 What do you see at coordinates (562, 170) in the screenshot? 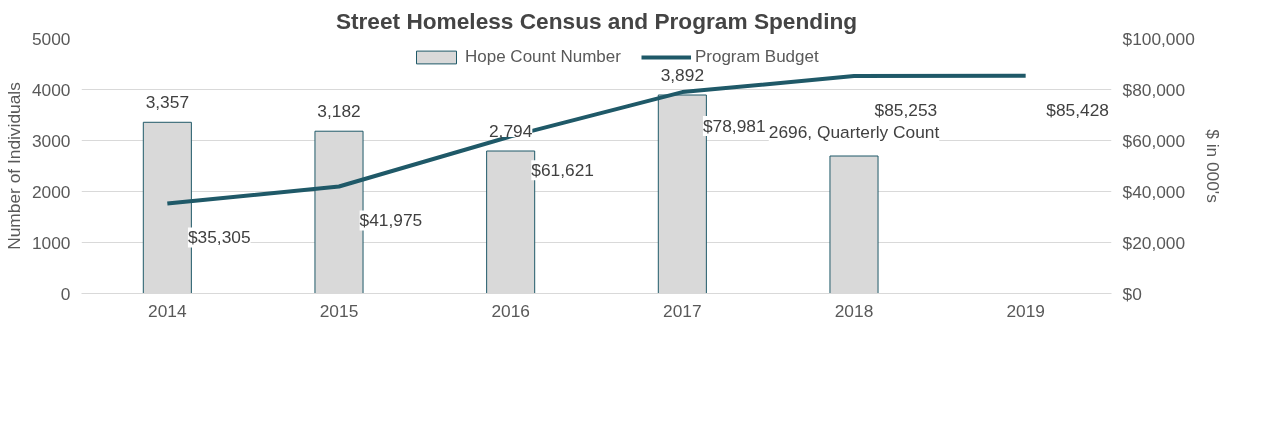
I see `data-label: $61,621` at bounding box center [562, 170].